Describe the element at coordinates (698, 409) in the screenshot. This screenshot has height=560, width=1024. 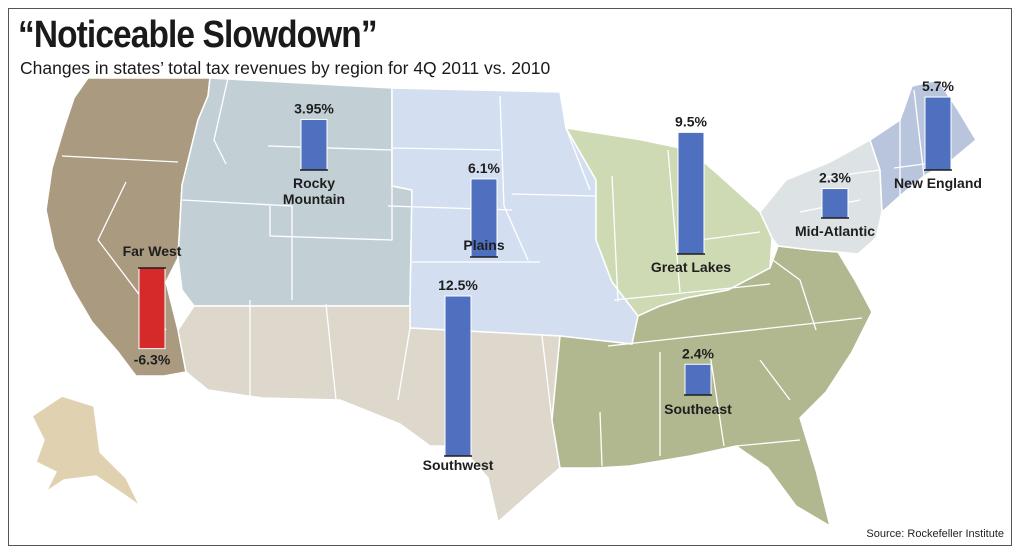
I see `region-label: Southeast` at that location.